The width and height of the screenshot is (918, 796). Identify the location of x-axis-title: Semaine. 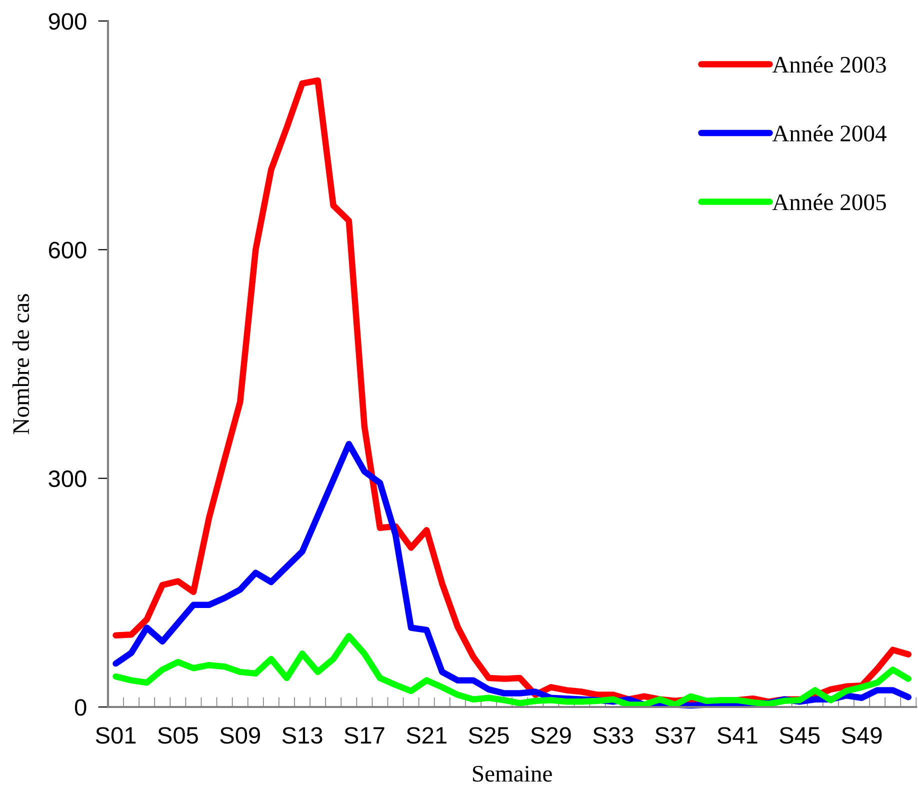
(512, 774).